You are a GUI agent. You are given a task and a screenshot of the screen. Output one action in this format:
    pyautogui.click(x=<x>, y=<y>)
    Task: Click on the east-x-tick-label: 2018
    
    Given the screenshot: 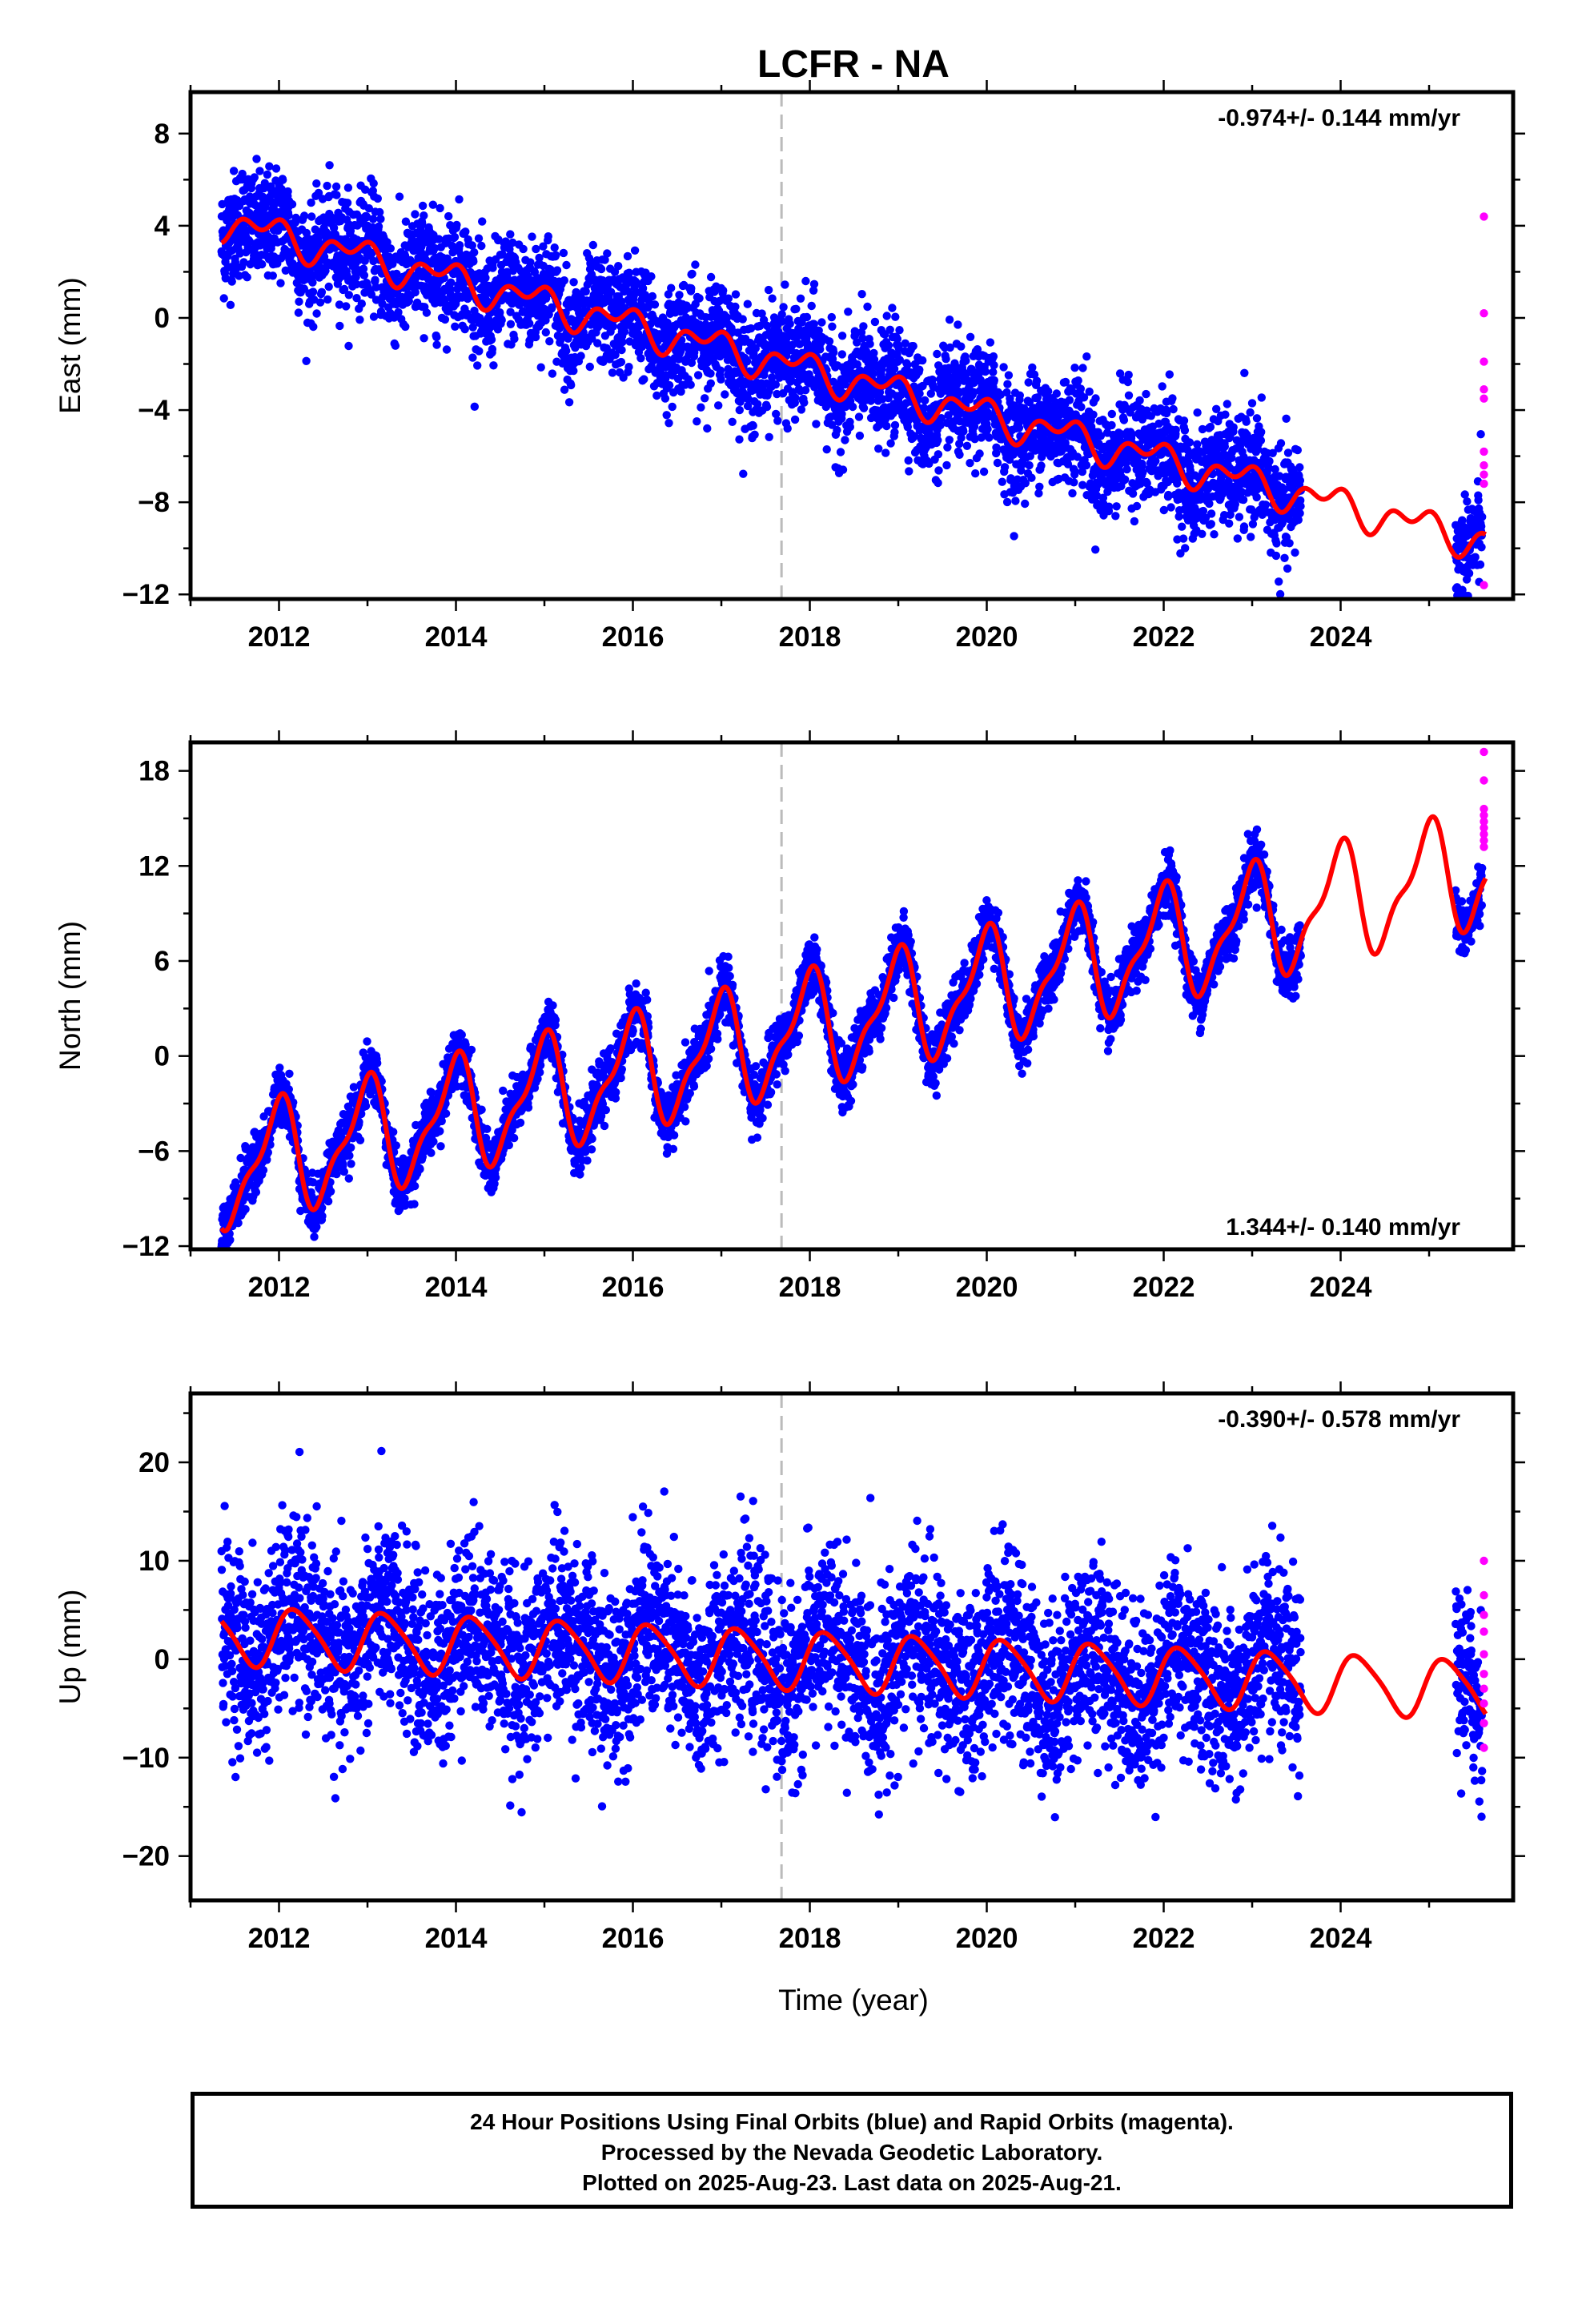 What is the action you would take?
    pyautogui.click(x=810, y=637)
    